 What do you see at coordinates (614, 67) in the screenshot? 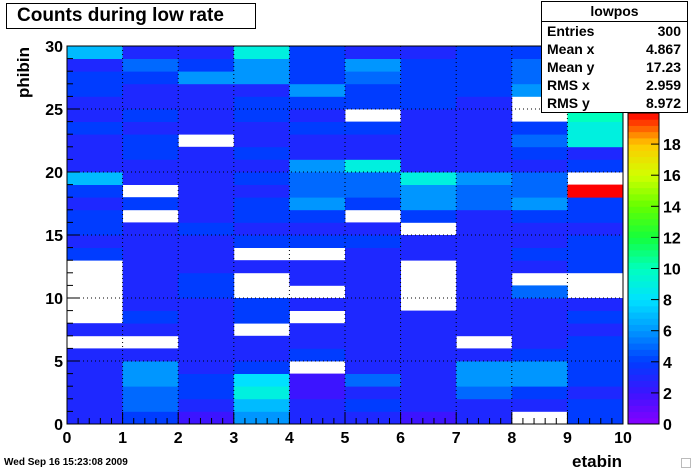
I see `stats-row-mean-y: Mean y 17.23` at bounding box center [614, 67].